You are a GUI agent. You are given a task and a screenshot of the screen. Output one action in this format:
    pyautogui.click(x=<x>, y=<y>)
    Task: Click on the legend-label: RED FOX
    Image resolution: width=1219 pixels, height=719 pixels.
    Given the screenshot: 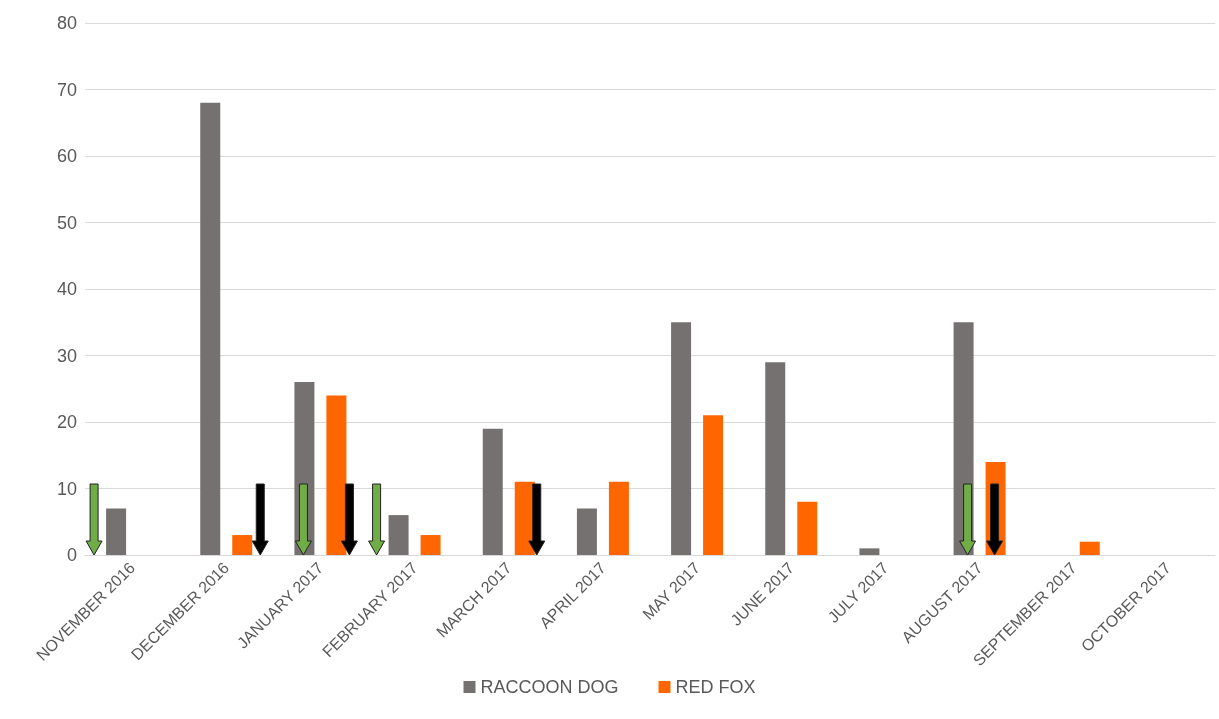 What is the action you would take?
    pyautogui.click(x=715, y=687)
    